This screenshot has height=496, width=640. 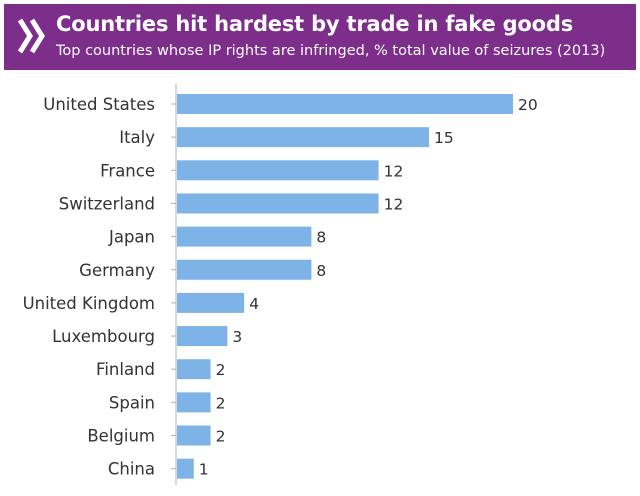 What do you see at coordinates (131, 469) in the screenshot?
I see `category-label: China` at bounding box center [131, 469].